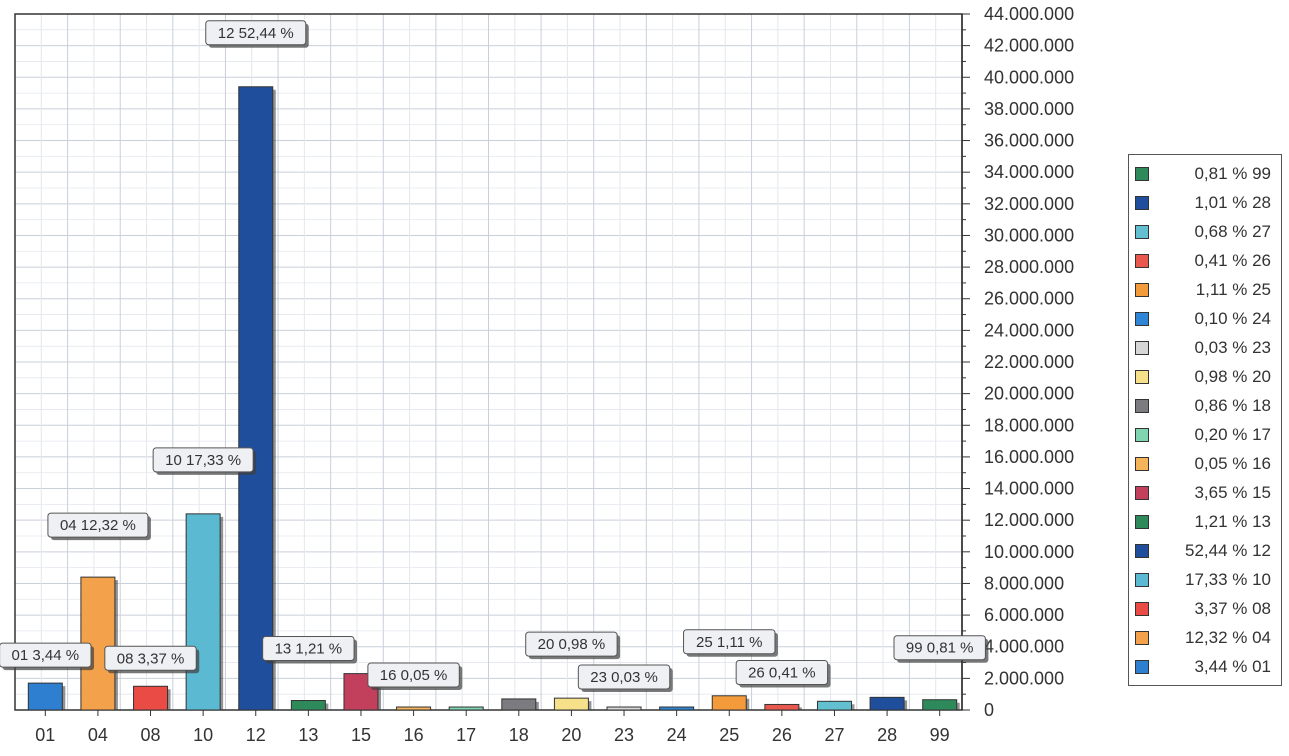 The width and height of the screenshot is (1289, 756). What do you see at coordinates (989, 710) in the screenshot?
I see `y-tick-label: 0` at bounding box center [989, 710].